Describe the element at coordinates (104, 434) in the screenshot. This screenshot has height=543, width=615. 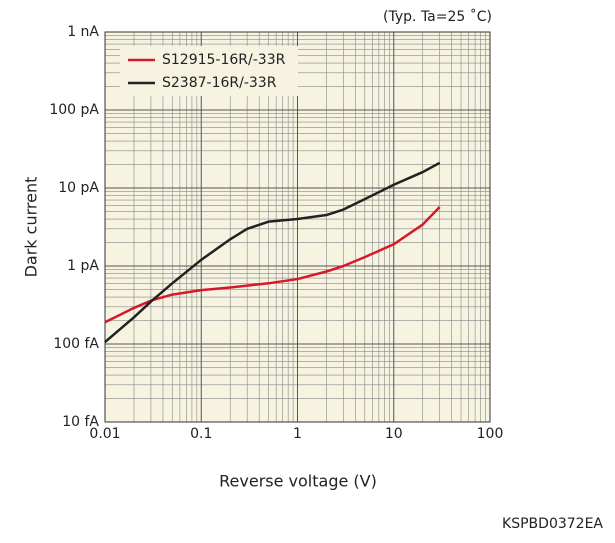
I see `x-tick-label: 0.01` at that location.